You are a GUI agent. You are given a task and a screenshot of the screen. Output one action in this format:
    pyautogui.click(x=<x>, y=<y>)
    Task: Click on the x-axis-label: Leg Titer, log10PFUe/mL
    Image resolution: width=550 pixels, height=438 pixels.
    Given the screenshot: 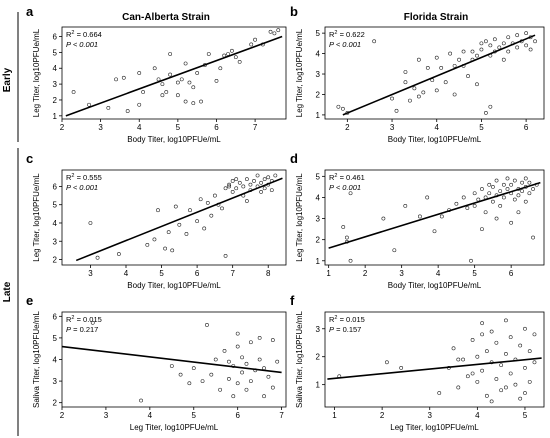 What is the action you would take?
    pyautogui.click(x=434, y=427)
    